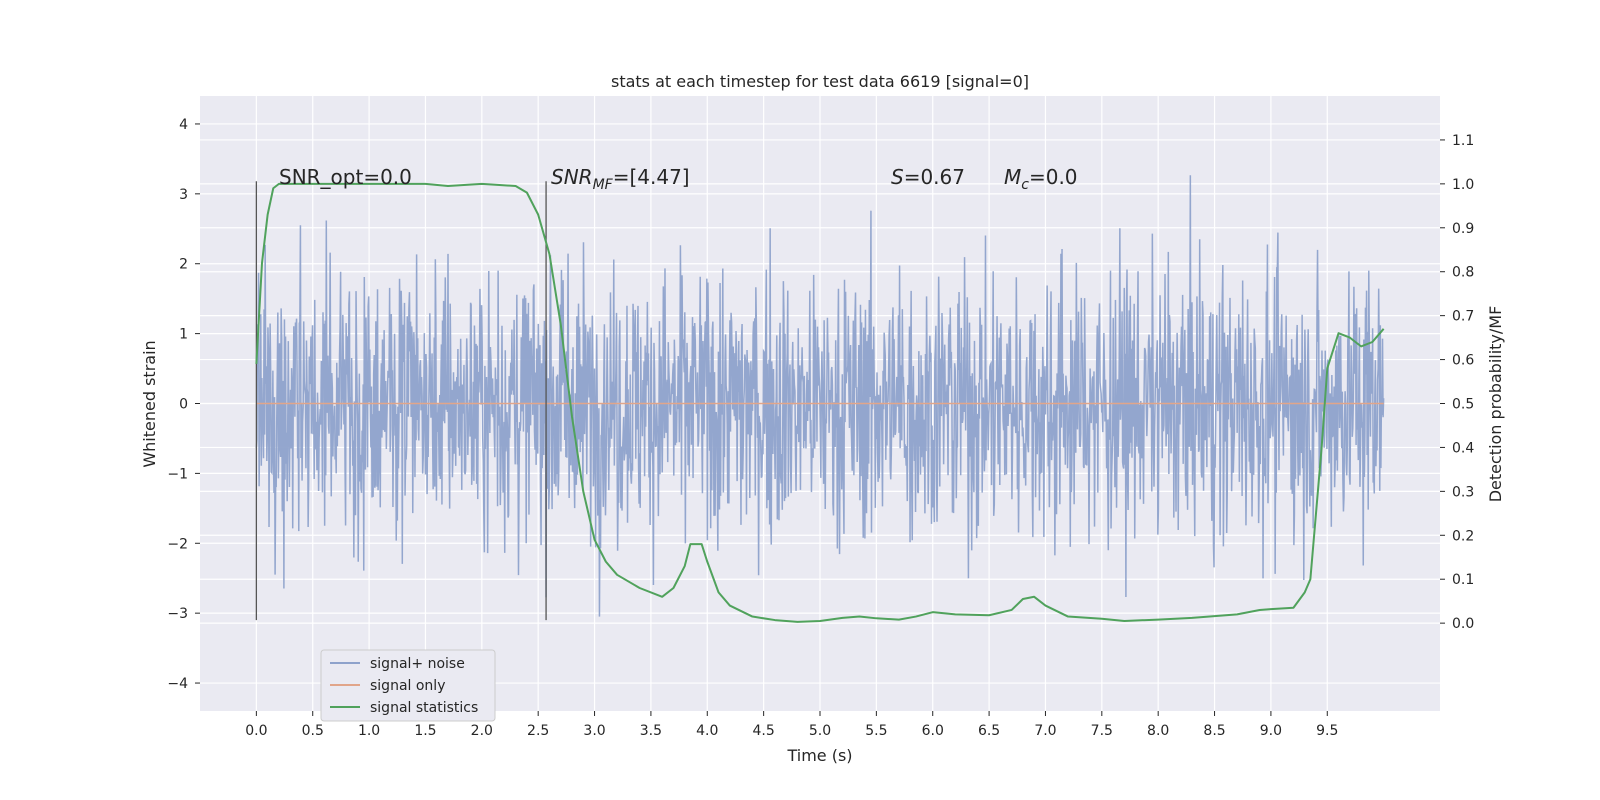 The height and width of the screenshot is (800, 1600). What do you see at coordinates (897, 177) in the screenshot?
I see `s-italic: S` at bounding box center [897, 177].